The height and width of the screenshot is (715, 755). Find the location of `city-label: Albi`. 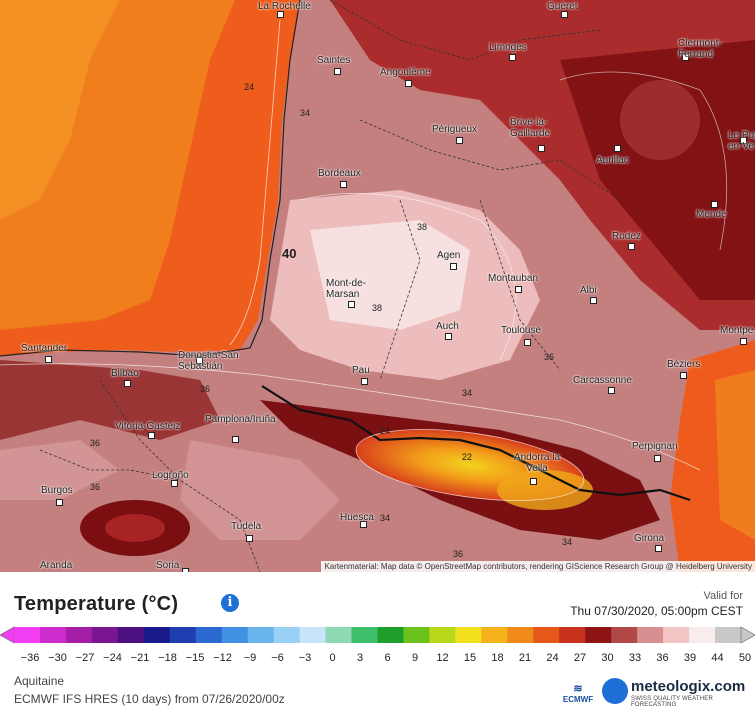

city-label: Albi is located at coordinates (588, 290).